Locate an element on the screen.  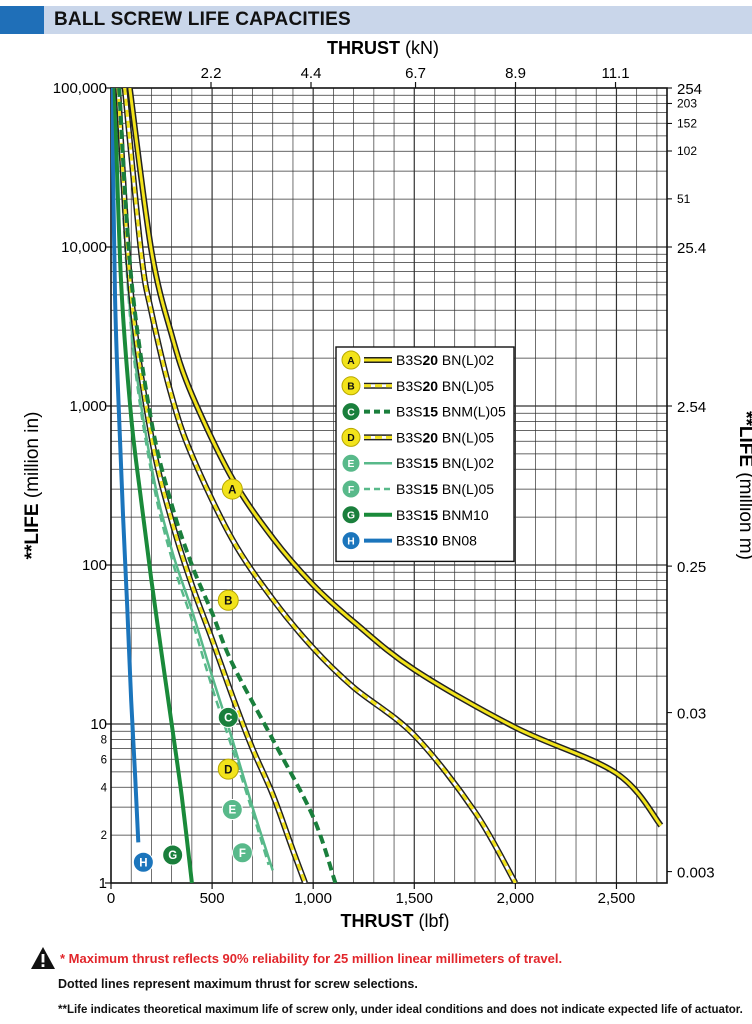
x2-tick-label: 4.4 is located at coordinates (311, 73).